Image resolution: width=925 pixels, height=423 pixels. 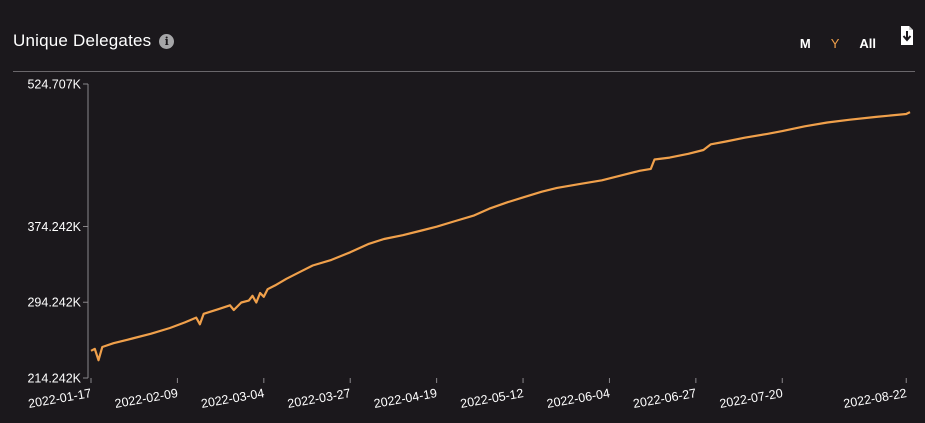 I want to click on x-tick-label: 2022-07-20, so click(x=750, y=398).